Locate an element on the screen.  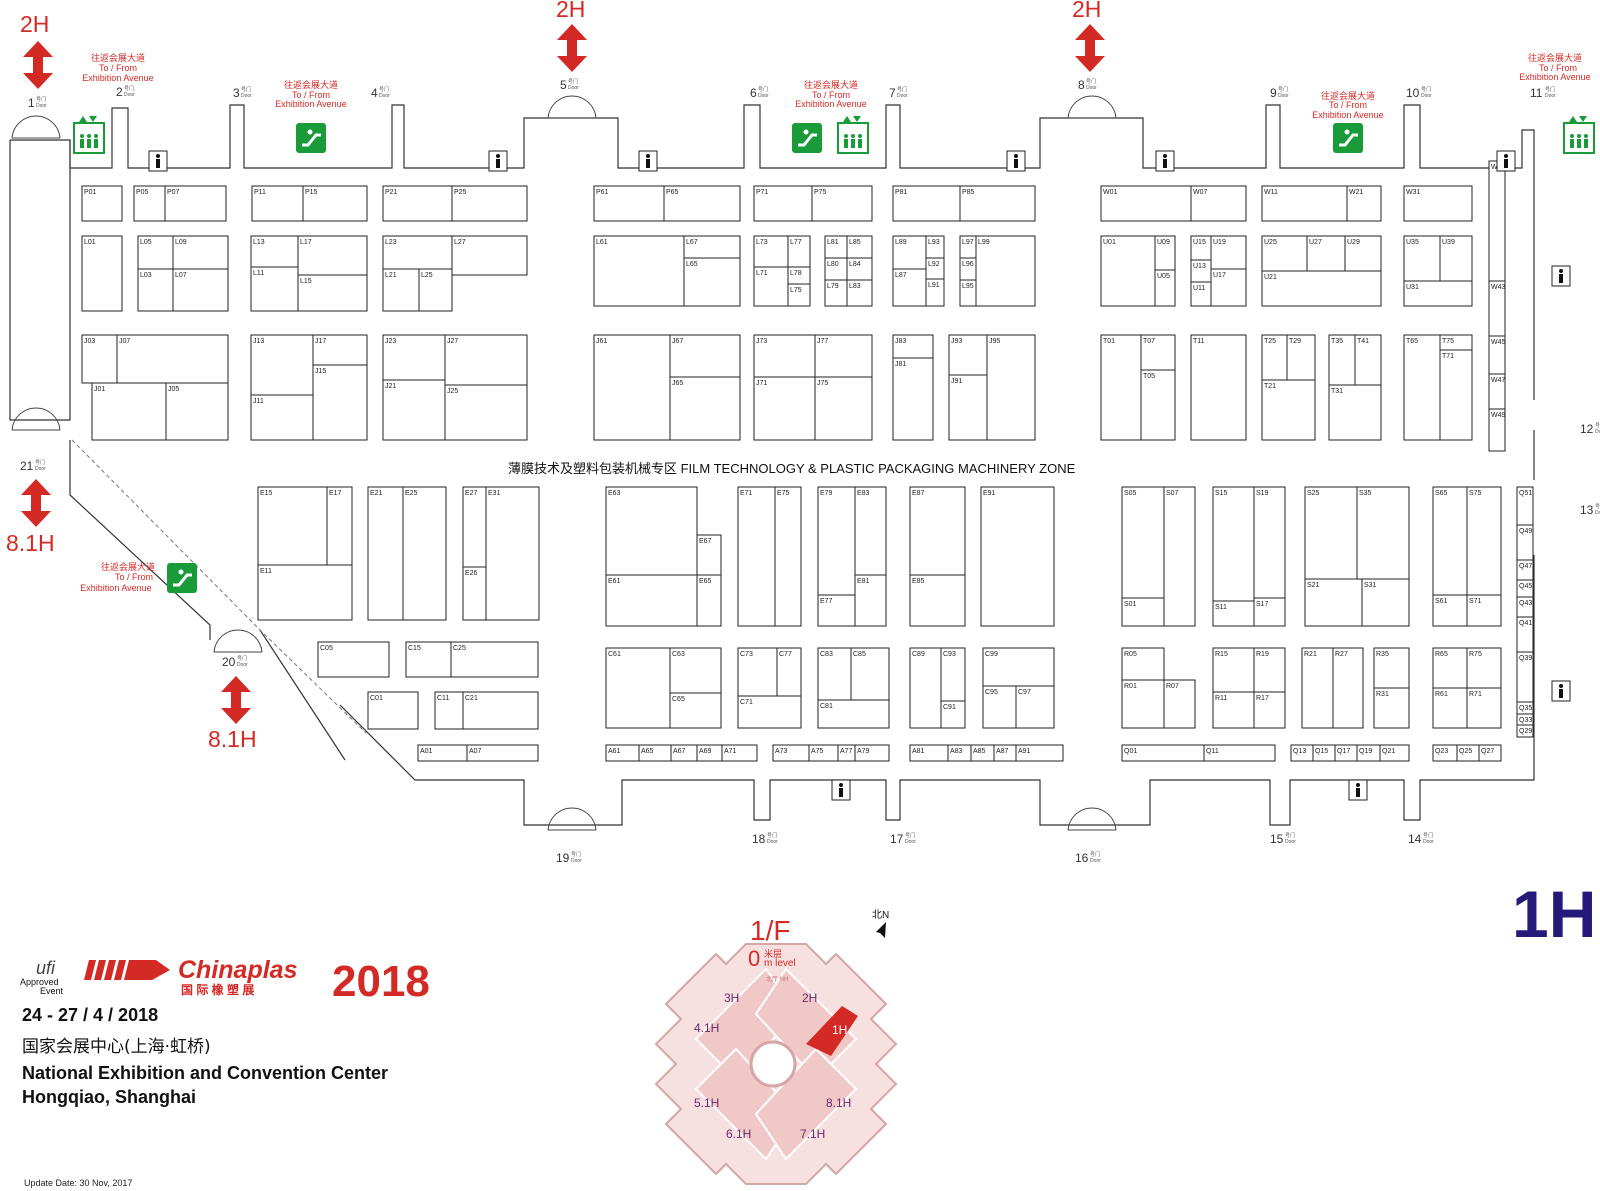
booth-T31: T31 is located at coordinates (1355, 412).